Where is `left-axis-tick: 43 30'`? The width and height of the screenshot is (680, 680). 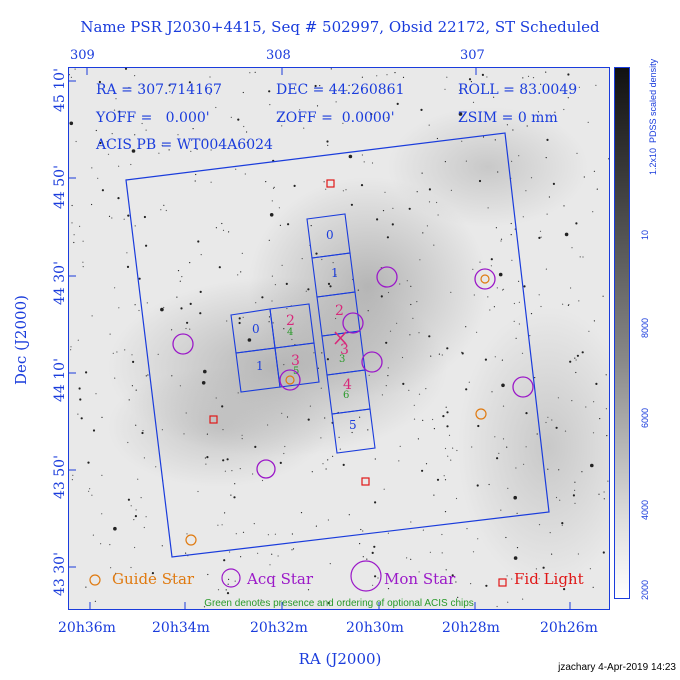
left-axis-tick: 43 30' is located at coordinates (60, 574).